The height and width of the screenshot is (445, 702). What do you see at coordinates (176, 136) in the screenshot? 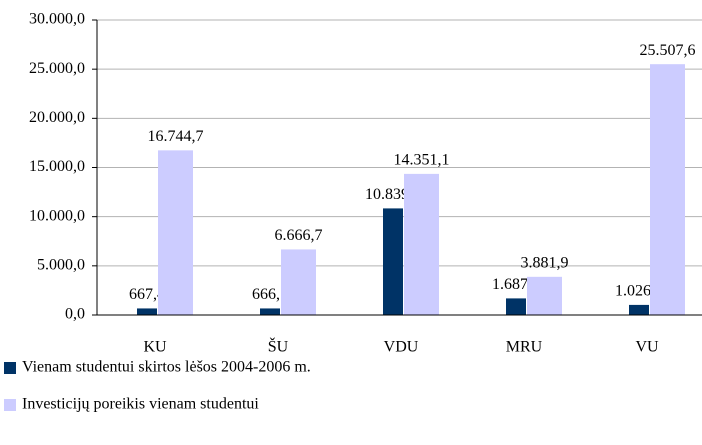
I see `data-label: 16.744,7` at bounding box center [176, 136].